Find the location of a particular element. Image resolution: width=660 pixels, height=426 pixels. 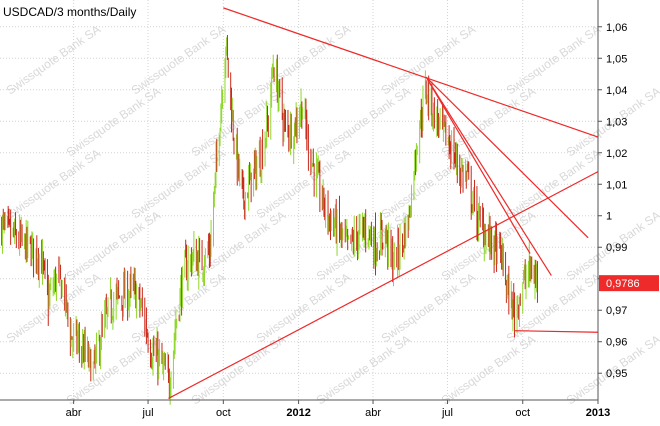

y-tick-label: 1,03 is located at coordinates (616, 122).